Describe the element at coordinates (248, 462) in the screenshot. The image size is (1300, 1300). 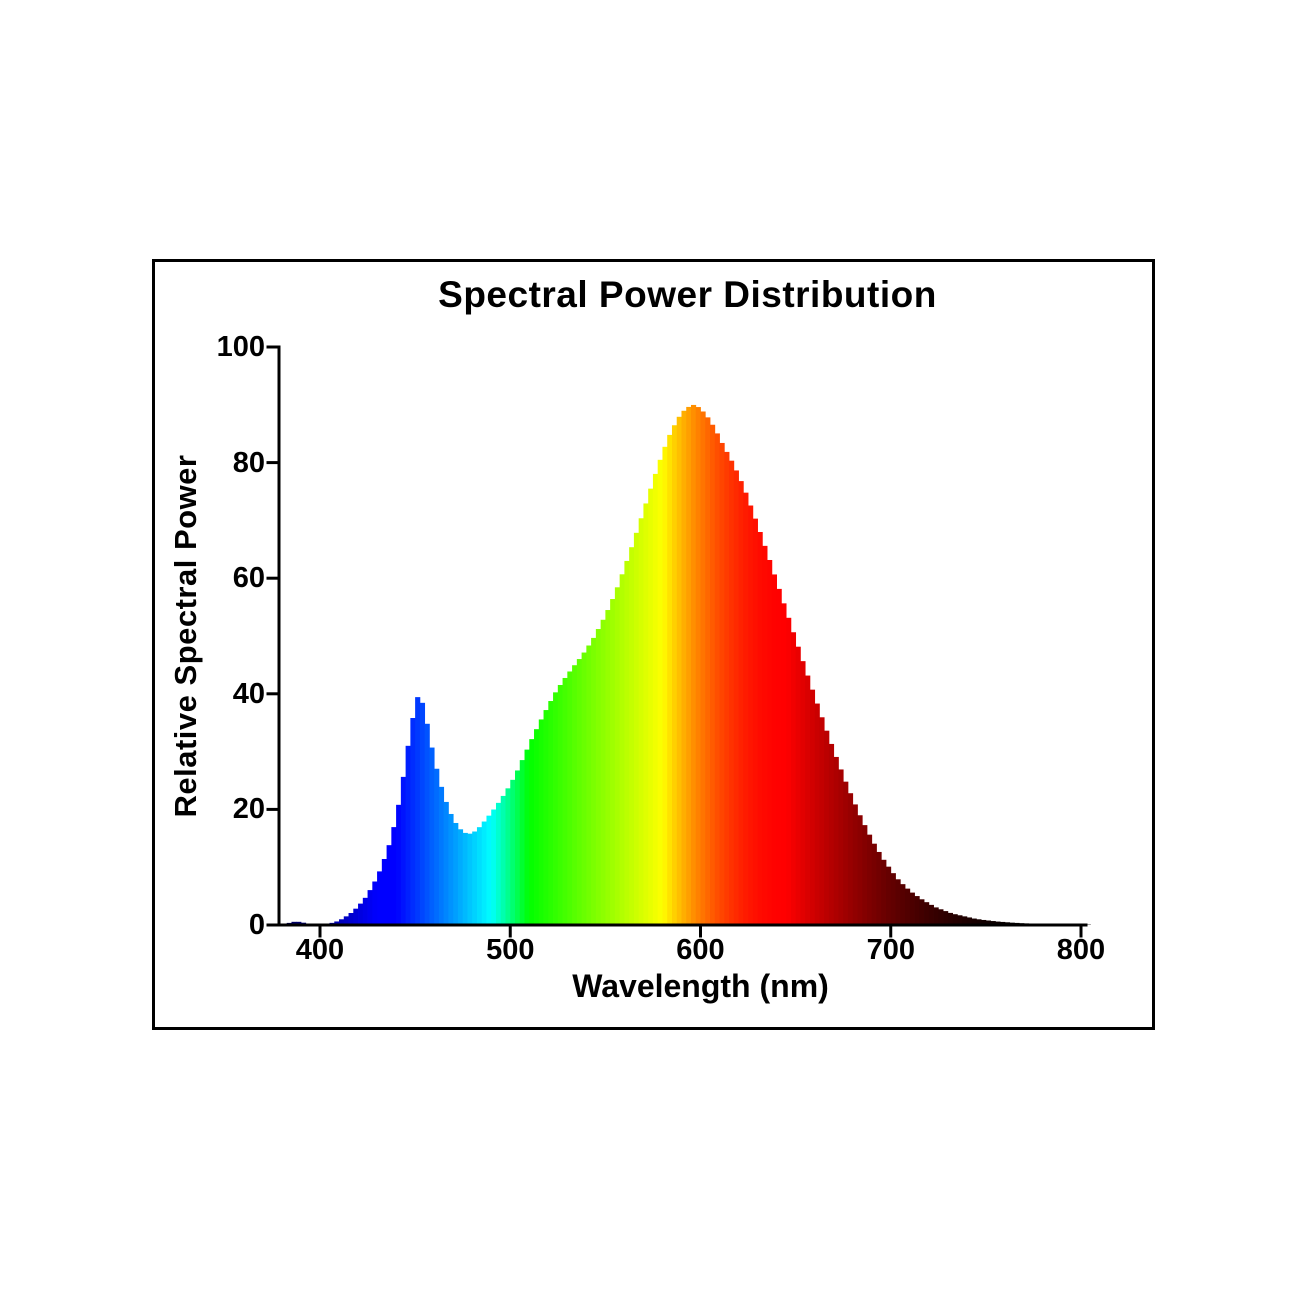
I see `y-tick-label-80: 80` at that location.